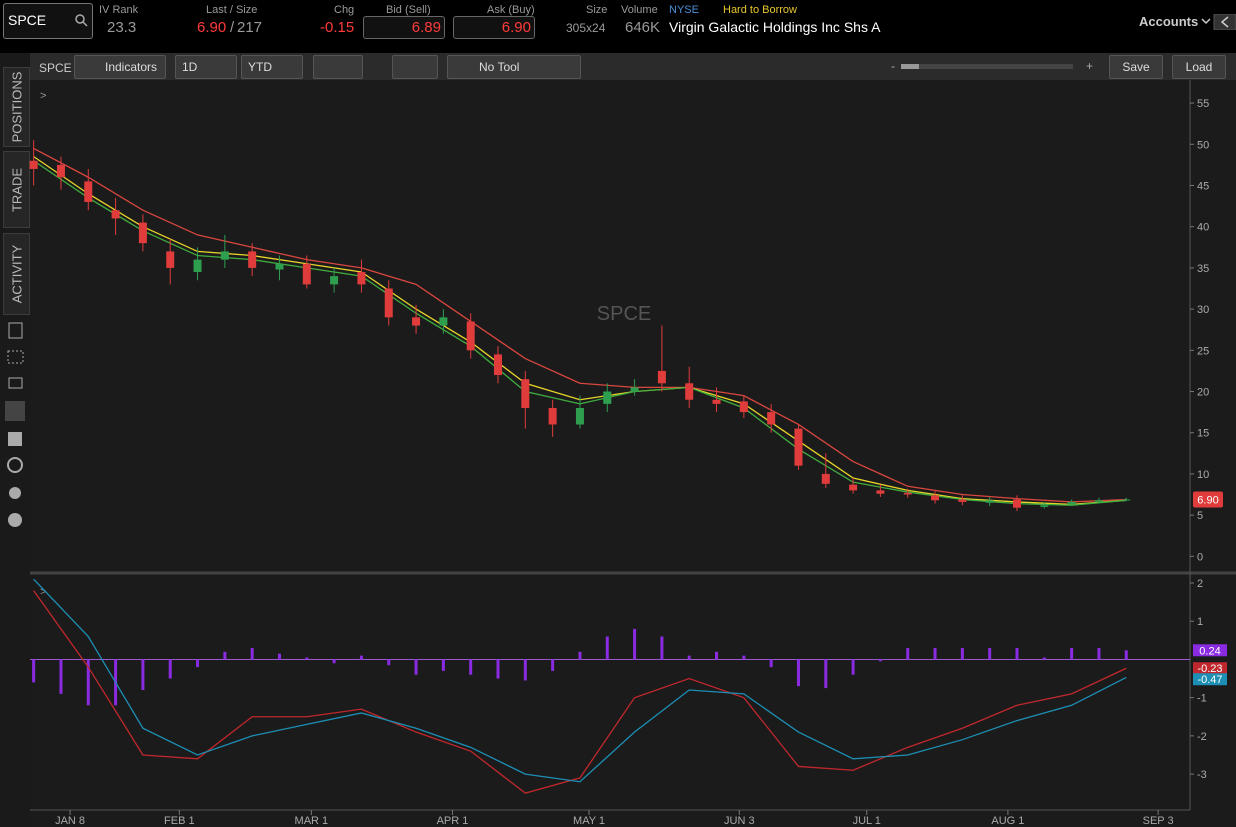 Image resolution: width=1236 pixels, height=827 pixels. Describe the element at coordinates (312, 821) in the screenshot. I see `x-tick-label: MAR 1` at that location.